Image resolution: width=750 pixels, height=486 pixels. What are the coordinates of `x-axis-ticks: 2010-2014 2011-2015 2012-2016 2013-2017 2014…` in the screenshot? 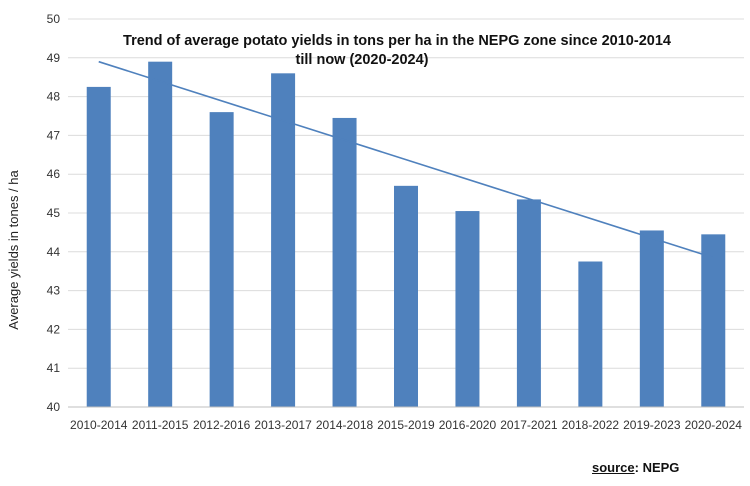 It's located at (406, 425).